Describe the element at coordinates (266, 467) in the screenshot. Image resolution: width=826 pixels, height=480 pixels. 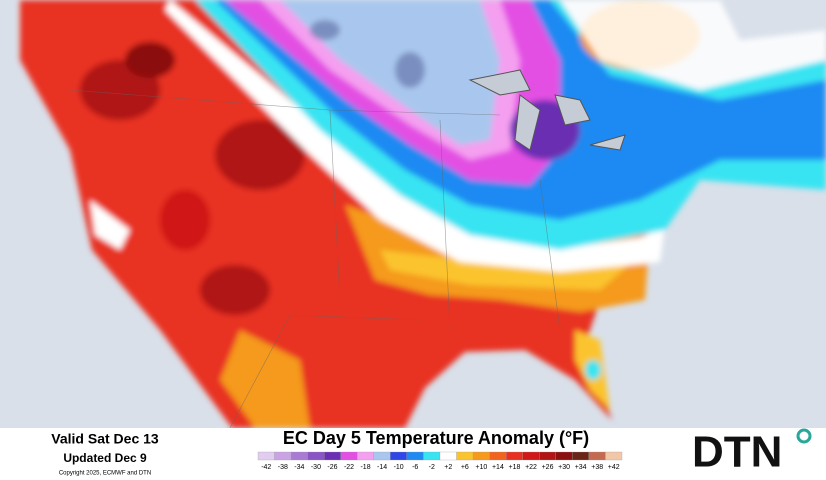
I see `legend-label: -42` at that location.